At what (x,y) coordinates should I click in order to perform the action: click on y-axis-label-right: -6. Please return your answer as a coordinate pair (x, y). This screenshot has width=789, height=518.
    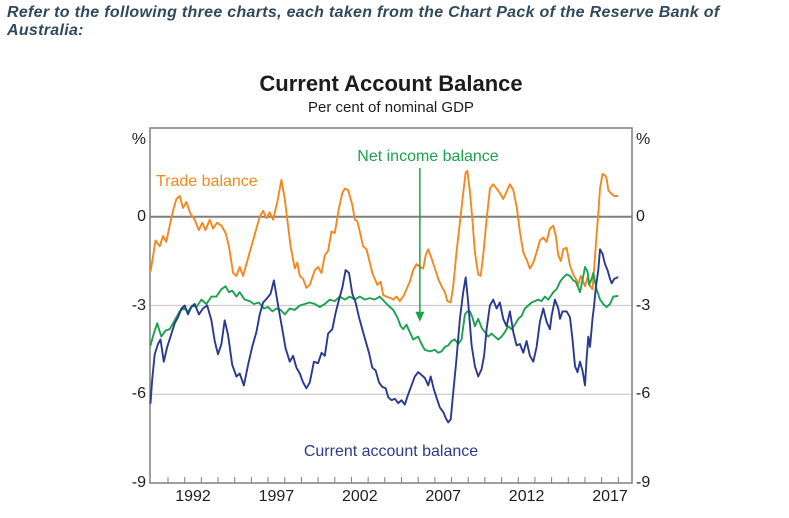
    Looking at the image, I should click on (643, 394).